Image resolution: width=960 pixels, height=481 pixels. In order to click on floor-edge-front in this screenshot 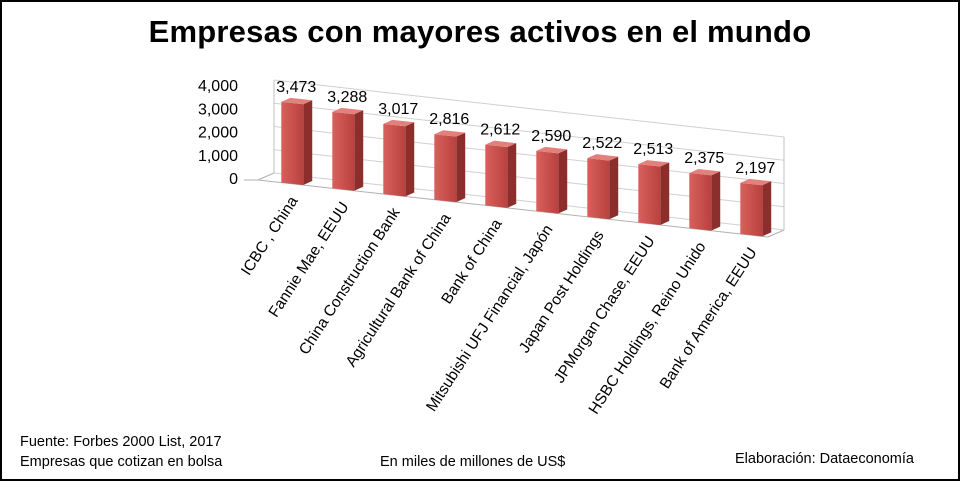, I will do `click(513, 208)`.